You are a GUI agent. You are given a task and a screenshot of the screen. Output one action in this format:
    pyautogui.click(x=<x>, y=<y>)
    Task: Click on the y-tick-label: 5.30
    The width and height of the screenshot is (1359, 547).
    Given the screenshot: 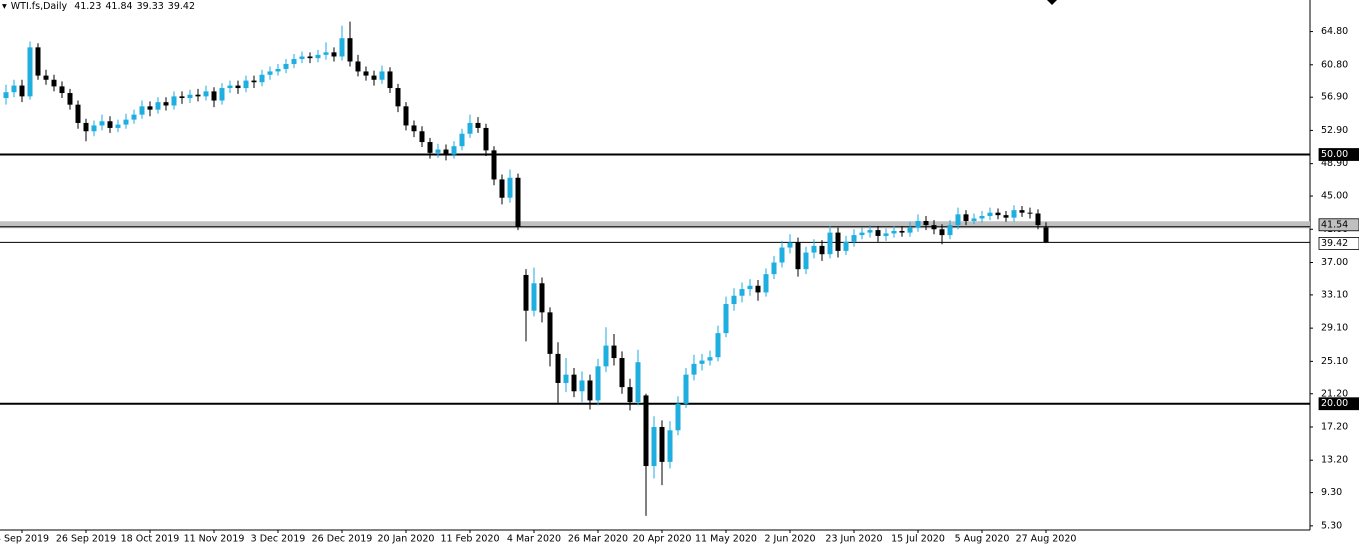 What is the action you would take?
    pyautogui.click(x=1331, y=525)
    